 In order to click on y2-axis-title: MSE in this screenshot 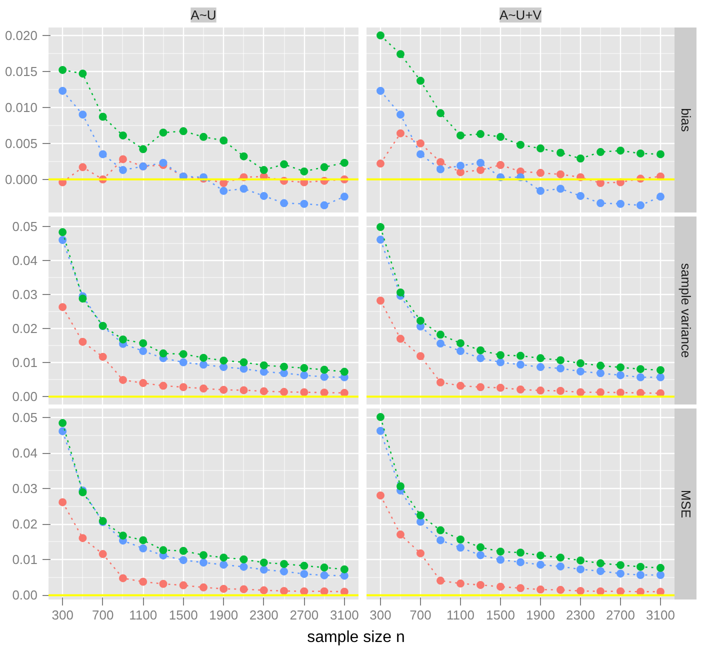, I will do `click(686, 504)`.